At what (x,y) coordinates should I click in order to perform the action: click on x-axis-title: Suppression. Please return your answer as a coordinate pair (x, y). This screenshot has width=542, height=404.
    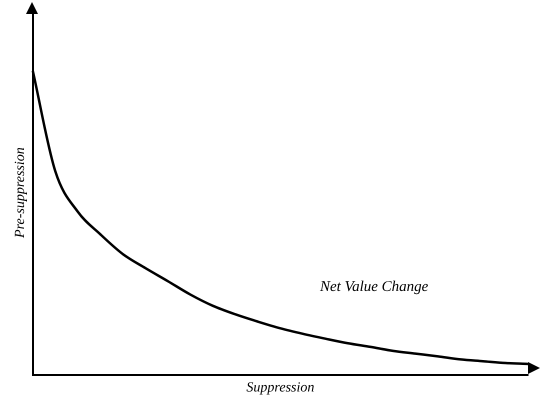
    Looking at the image, I should click on (280, 388).